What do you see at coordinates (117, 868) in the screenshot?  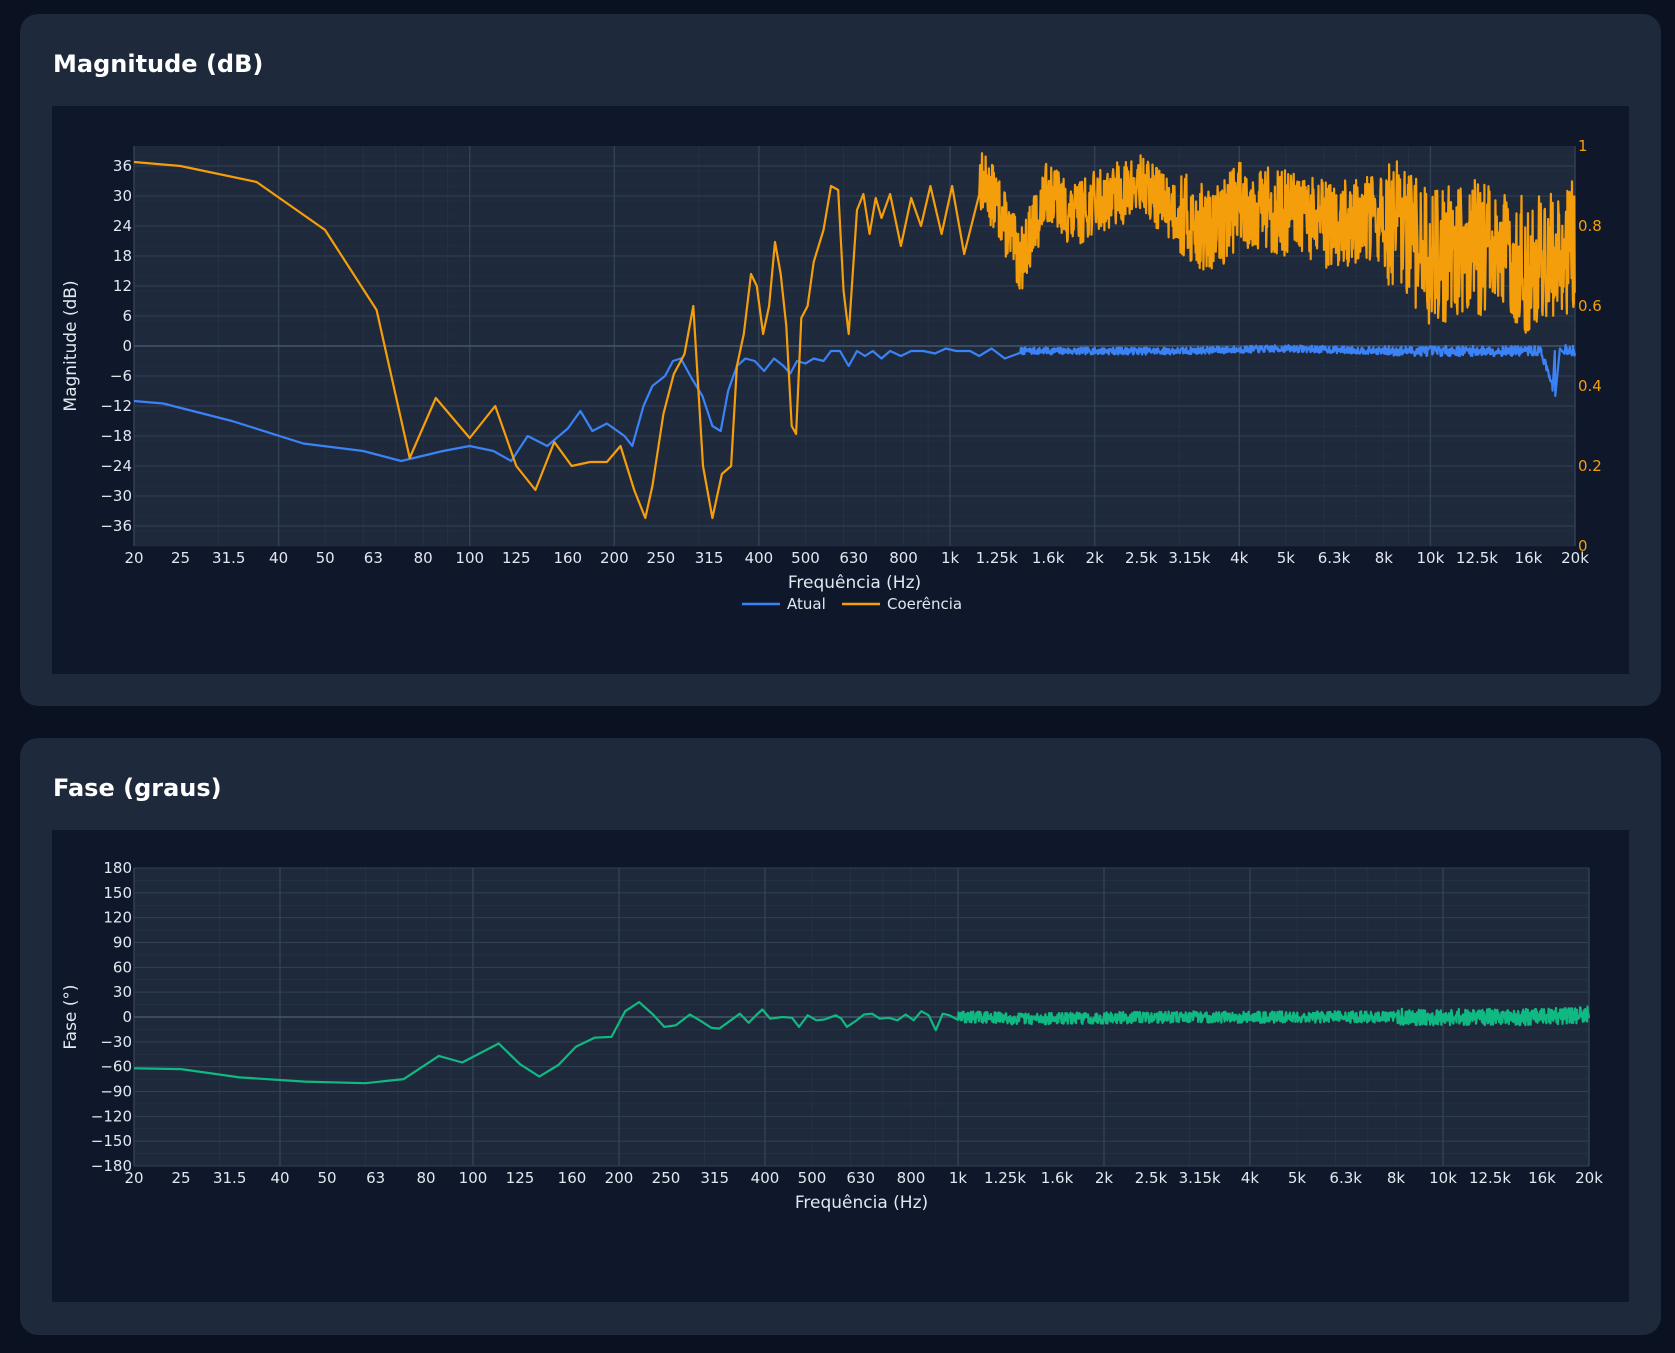 I see `y-tick-label: 180` at bounding box center [117, 868].